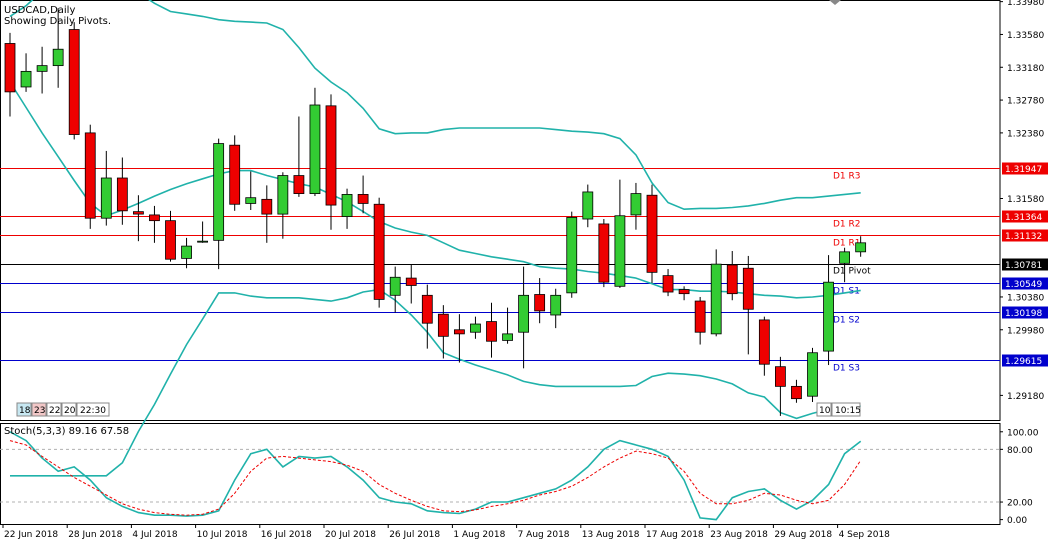 This screenshot has height=547, width=1053. I want to click on price-tick-label: 1.31580, so click(1025, 200).